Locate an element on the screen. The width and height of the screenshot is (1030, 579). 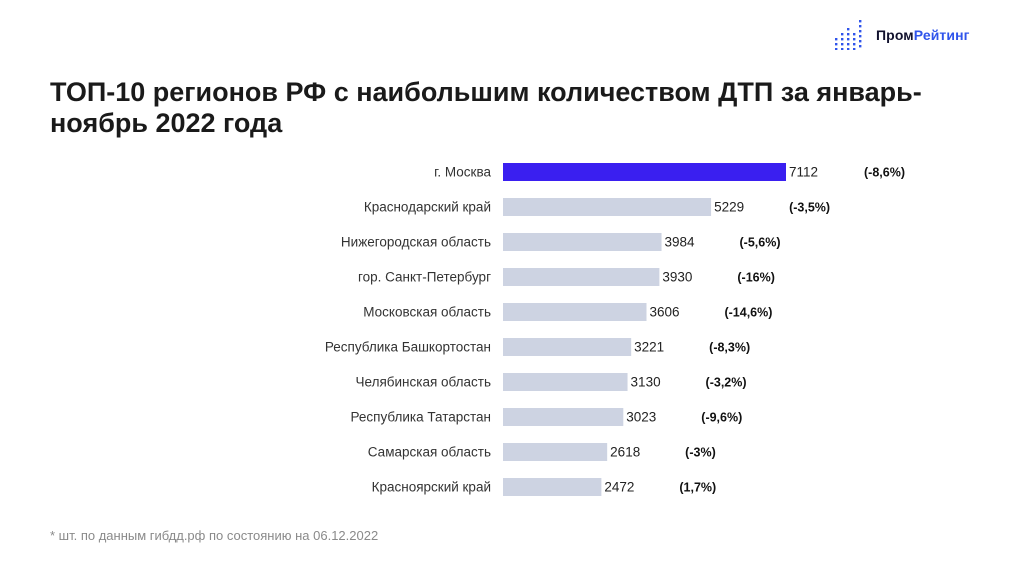
value-label: 3221 is located at coordinates (649, 347).